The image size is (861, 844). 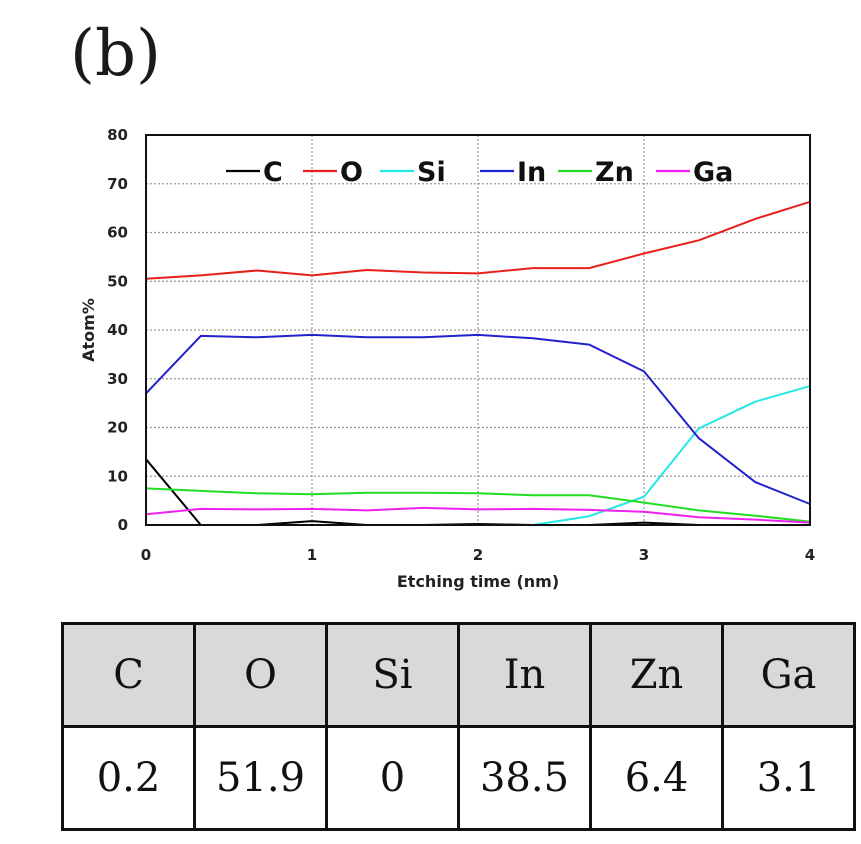 I want to click on table-value-cell: 0.2, so click(x=128, y=778).